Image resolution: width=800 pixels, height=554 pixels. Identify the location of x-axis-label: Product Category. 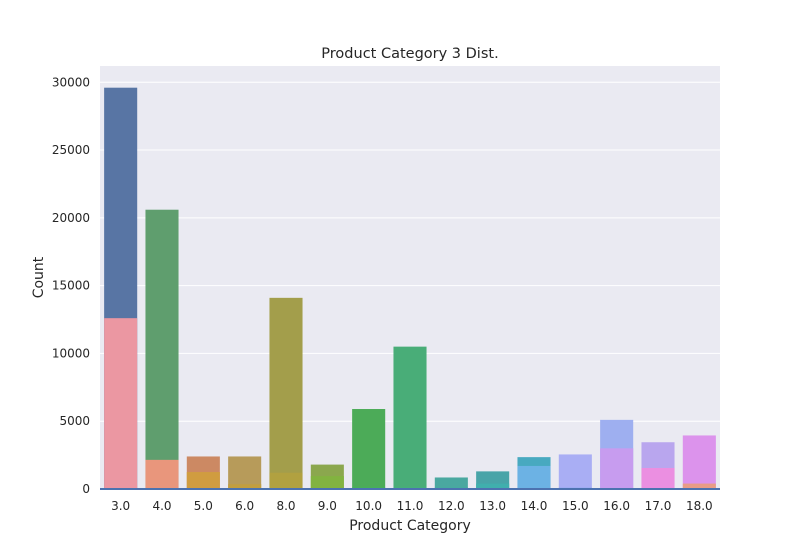
(410, 526).